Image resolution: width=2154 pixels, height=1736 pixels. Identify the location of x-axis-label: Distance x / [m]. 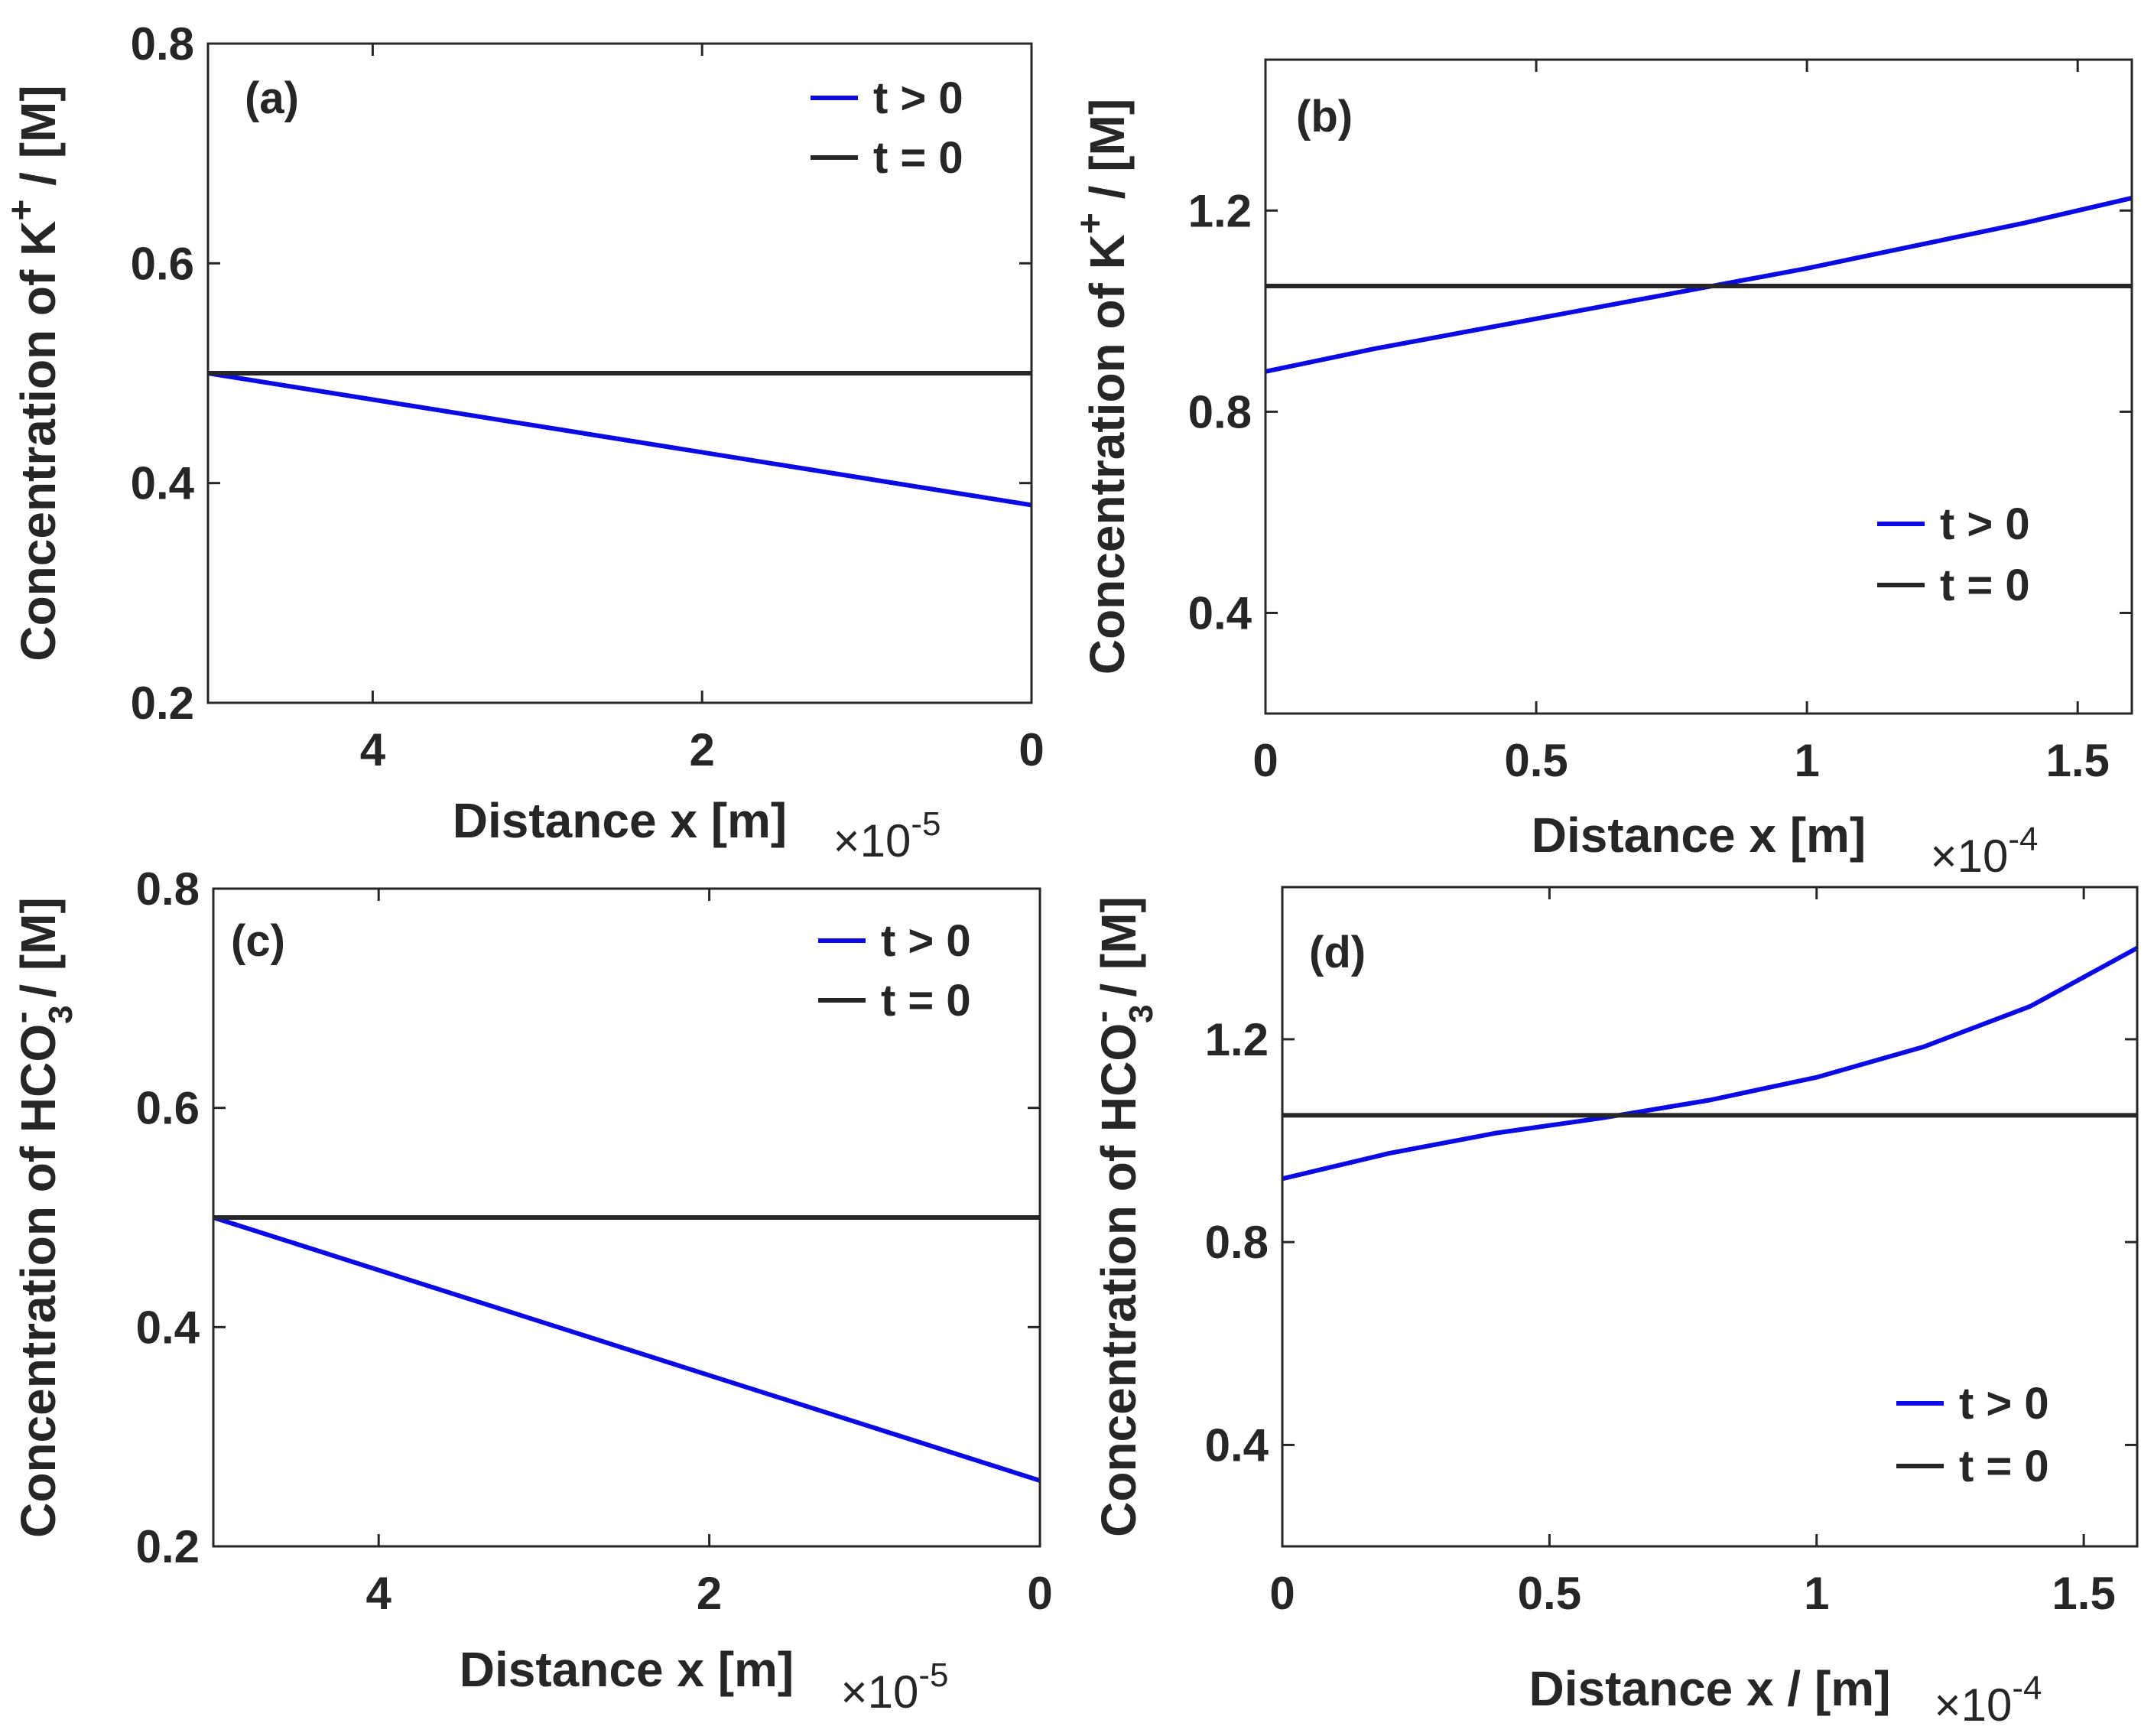
(1709, 1688).